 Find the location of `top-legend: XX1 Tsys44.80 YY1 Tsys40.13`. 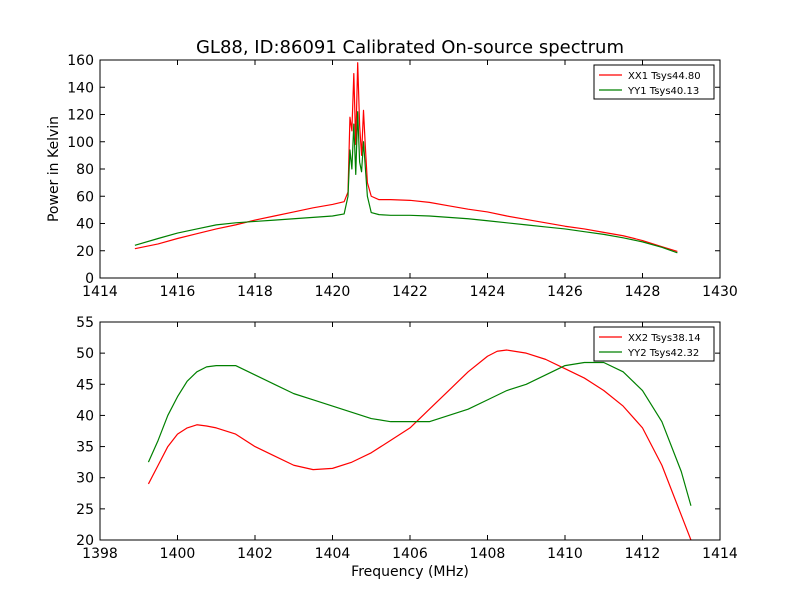

top-legend: XX1 Tsys44.80 YY1 Tsys40.13 is located at coordinates (654, 82).